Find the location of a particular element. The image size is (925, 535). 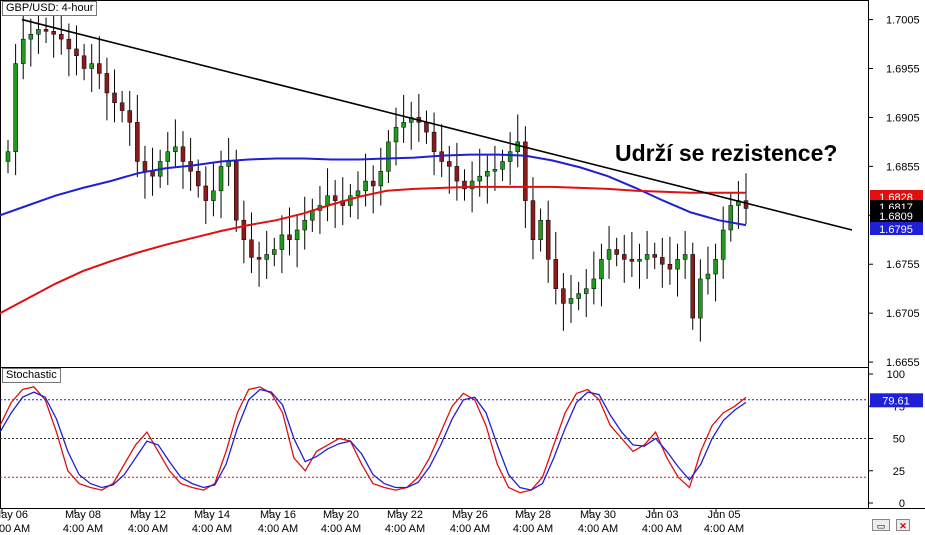

x-tick-date: May 22 is located at coordinates (405, 515).